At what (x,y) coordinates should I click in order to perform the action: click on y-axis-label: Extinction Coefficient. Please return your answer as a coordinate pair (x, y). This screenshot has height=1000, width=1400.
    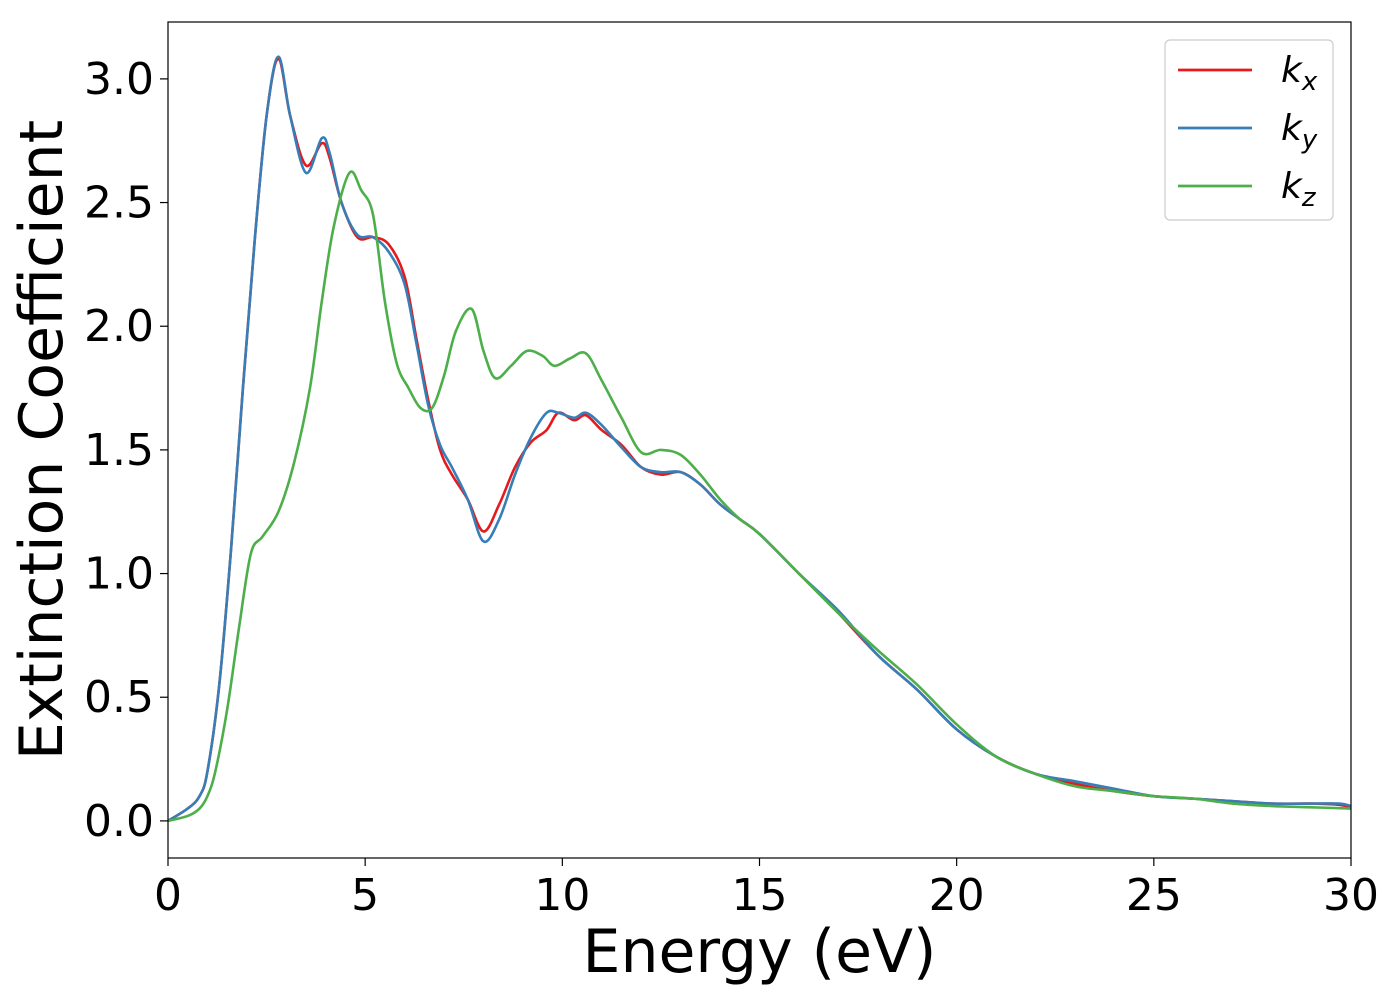
    Looking at the image, I should click on (42, 440).